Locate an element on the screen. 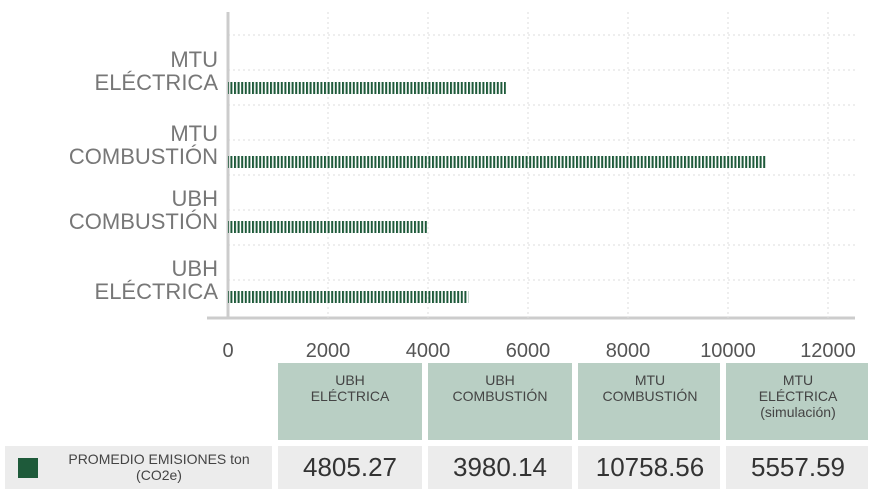  x-tick-label: 4000 is located at coordinates (428, 351).